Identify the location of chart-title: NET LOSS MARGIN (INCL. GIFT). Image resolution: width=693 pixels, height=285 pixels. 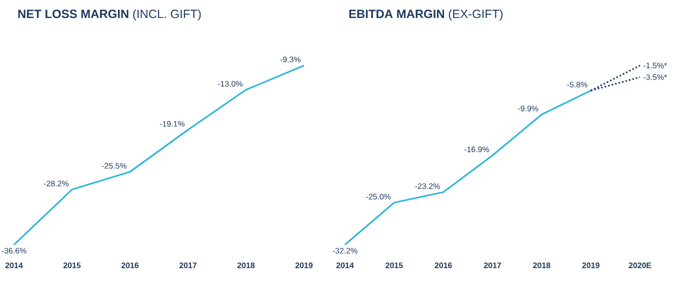
(109, 14).